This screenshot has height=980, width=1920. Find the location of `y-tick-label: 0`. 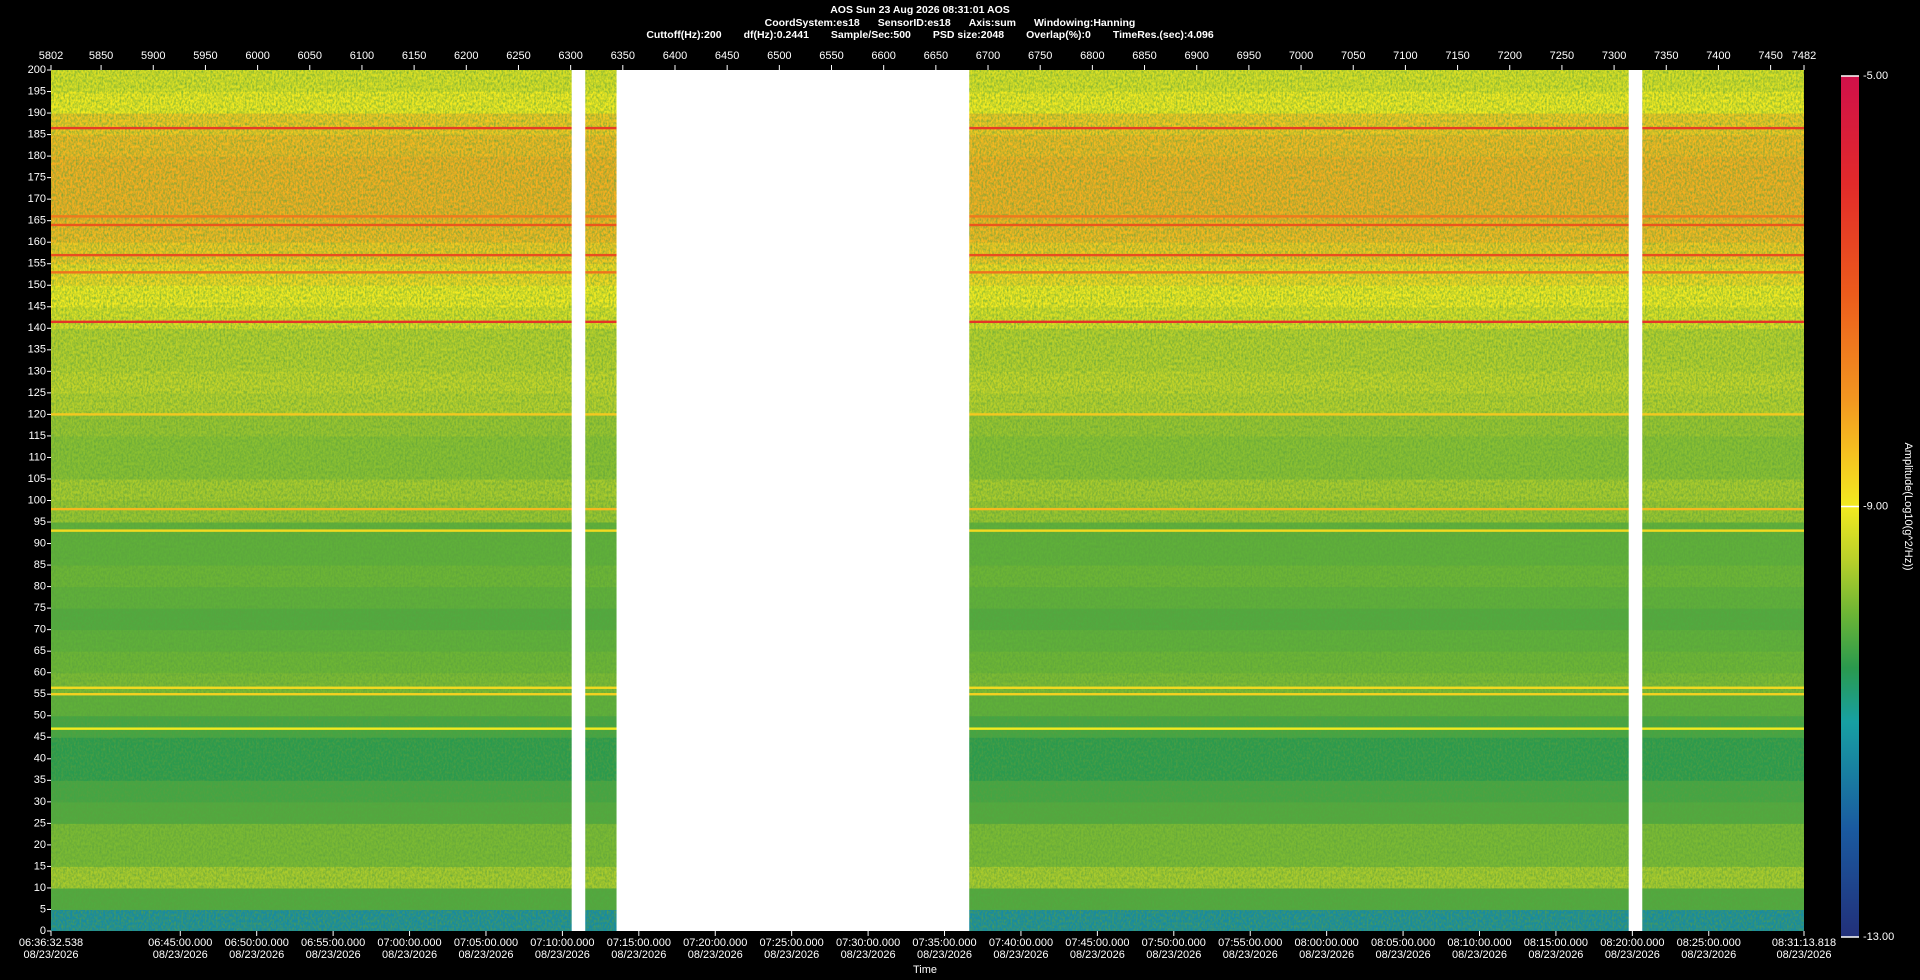

y-tick-label: 0 is located at coordinates (43, 931).